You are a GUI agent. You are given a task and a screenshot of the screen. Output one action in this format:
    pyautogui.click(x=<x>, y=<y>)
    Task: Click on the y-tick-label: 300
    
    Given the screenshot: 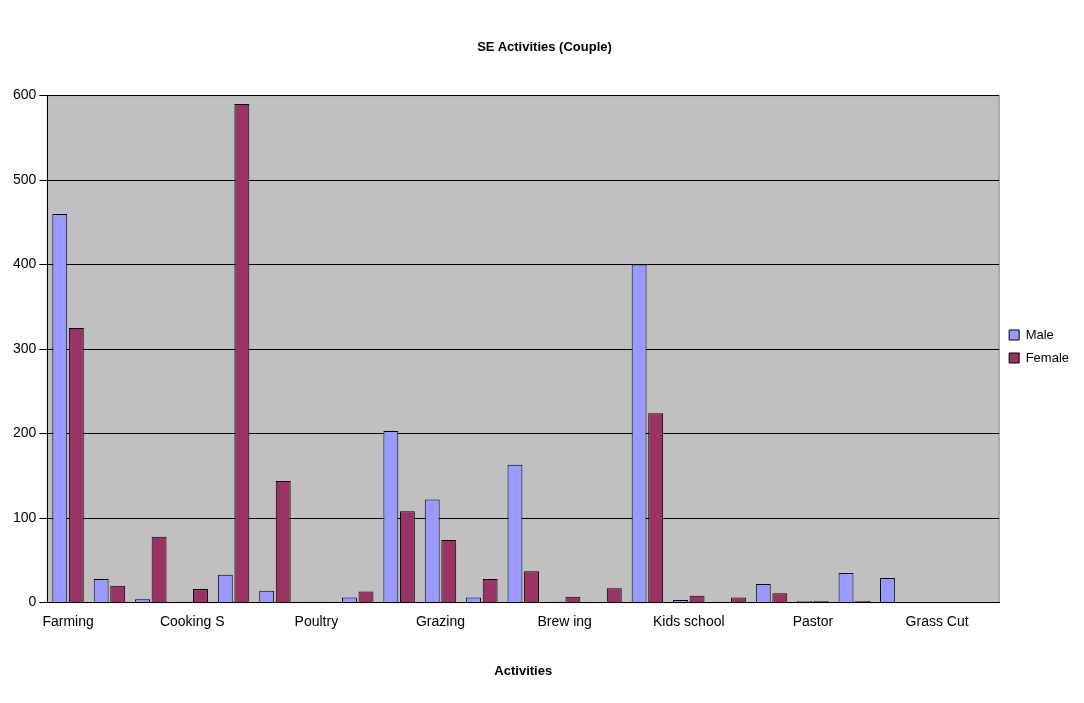 What is the action you would take?
    pyautogui.click(x=25, y=347)
    